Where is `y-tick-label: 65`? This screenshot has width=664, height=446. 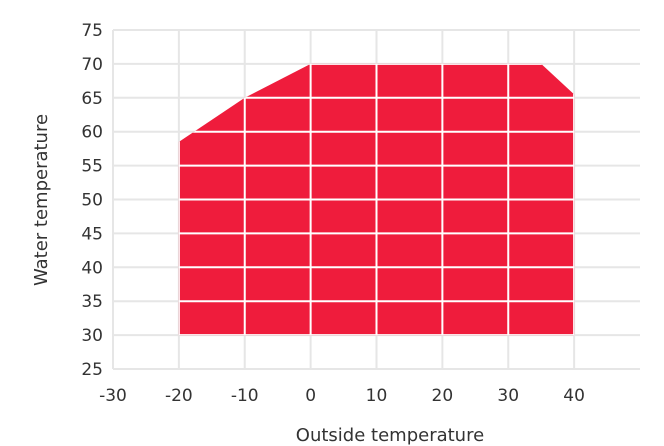 y-tick-label: 65 is located at coordinates (92, 99).